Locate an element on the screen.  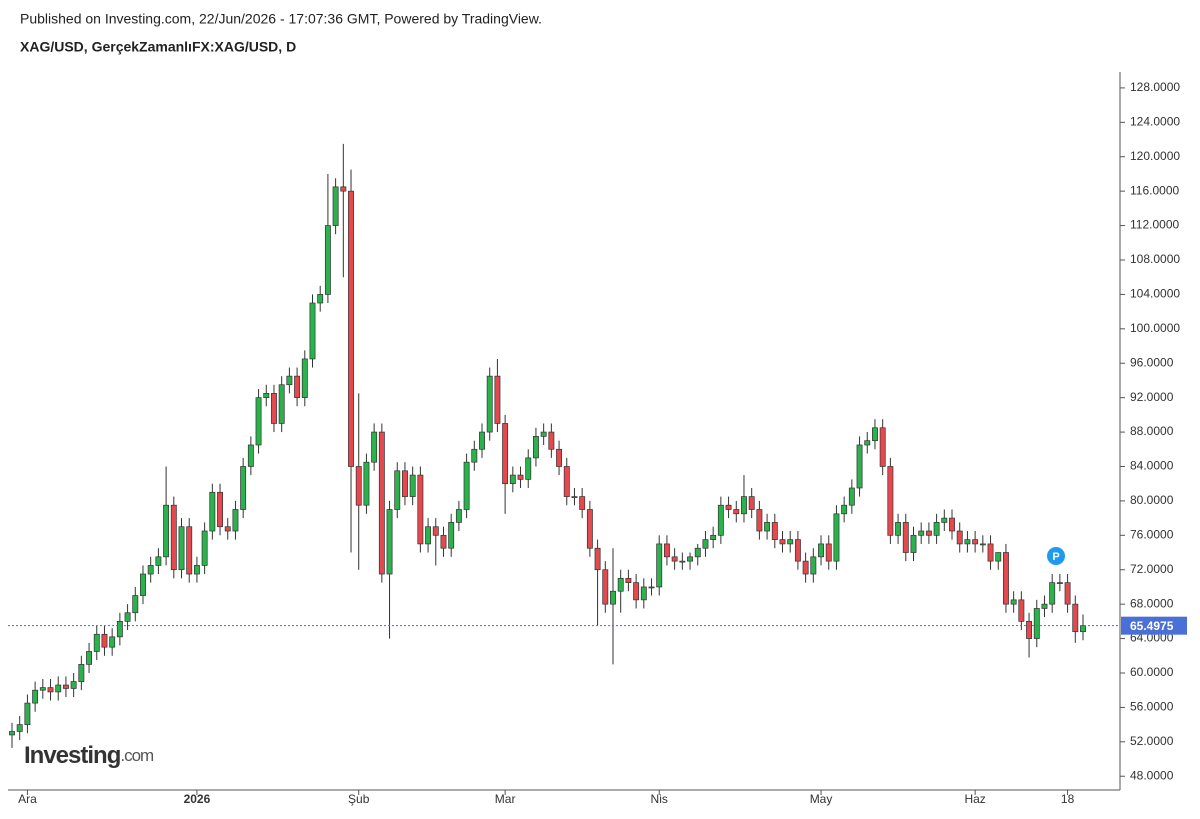
x-tick-label: Nis is located at coordinates (659, 799).